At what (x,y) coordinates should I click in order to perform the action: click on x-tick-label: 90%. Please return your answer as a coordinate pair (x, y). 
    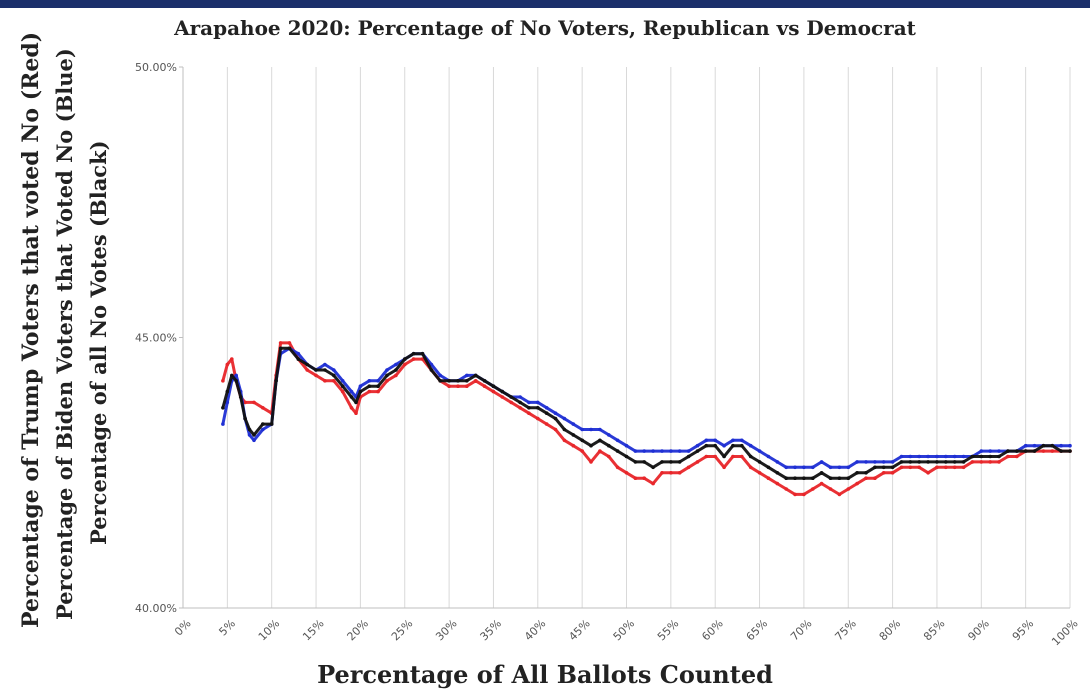
    Looking at the image, I should click on (978, 630).